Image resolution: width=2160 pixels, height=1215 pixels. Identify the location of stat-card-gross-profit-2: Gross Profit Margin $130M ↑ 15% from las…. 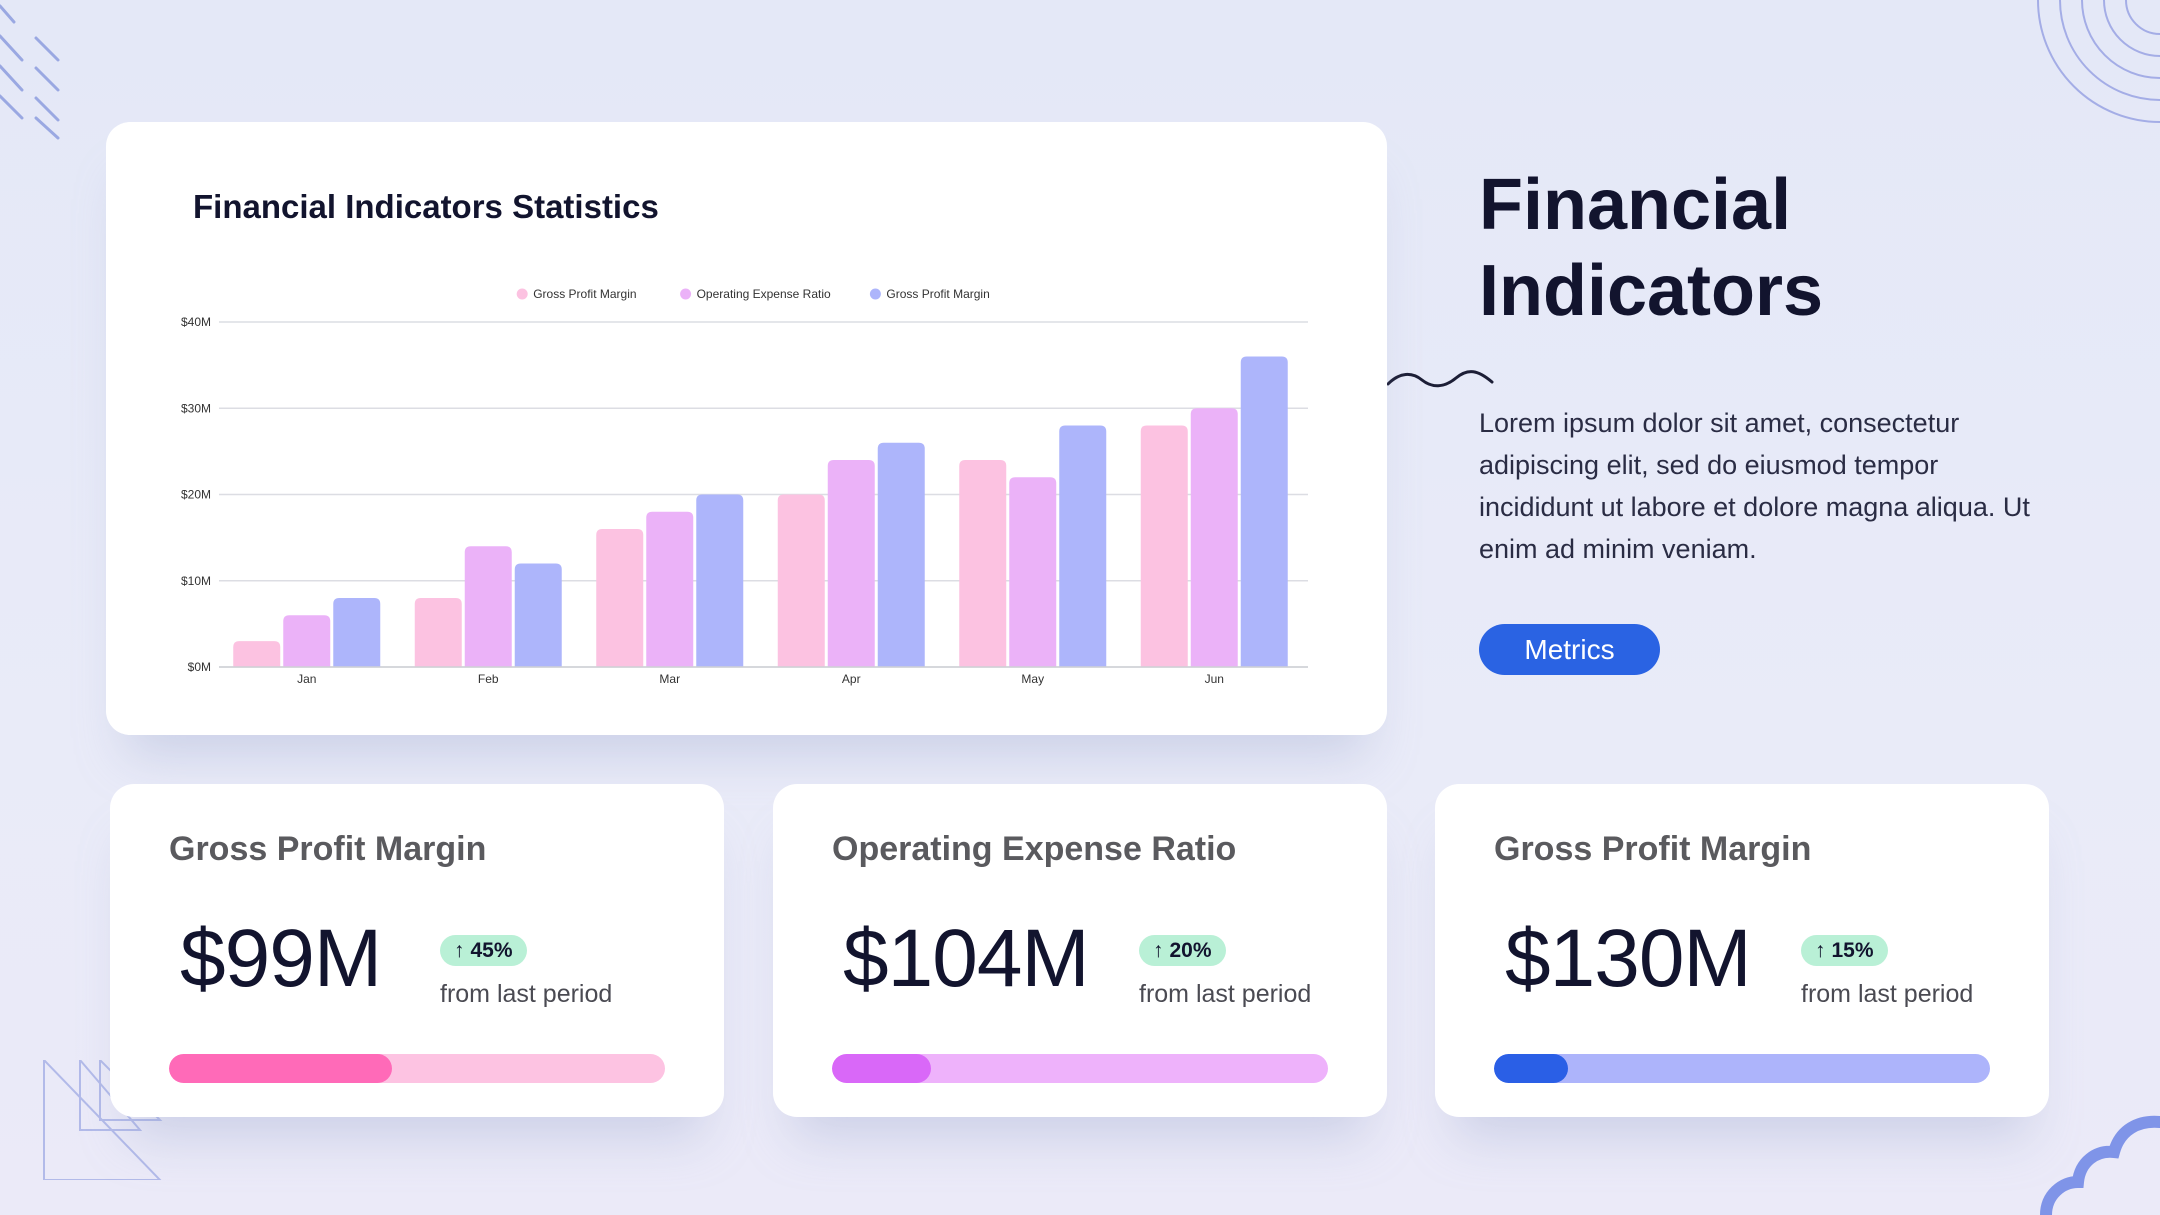
(1742, 950).